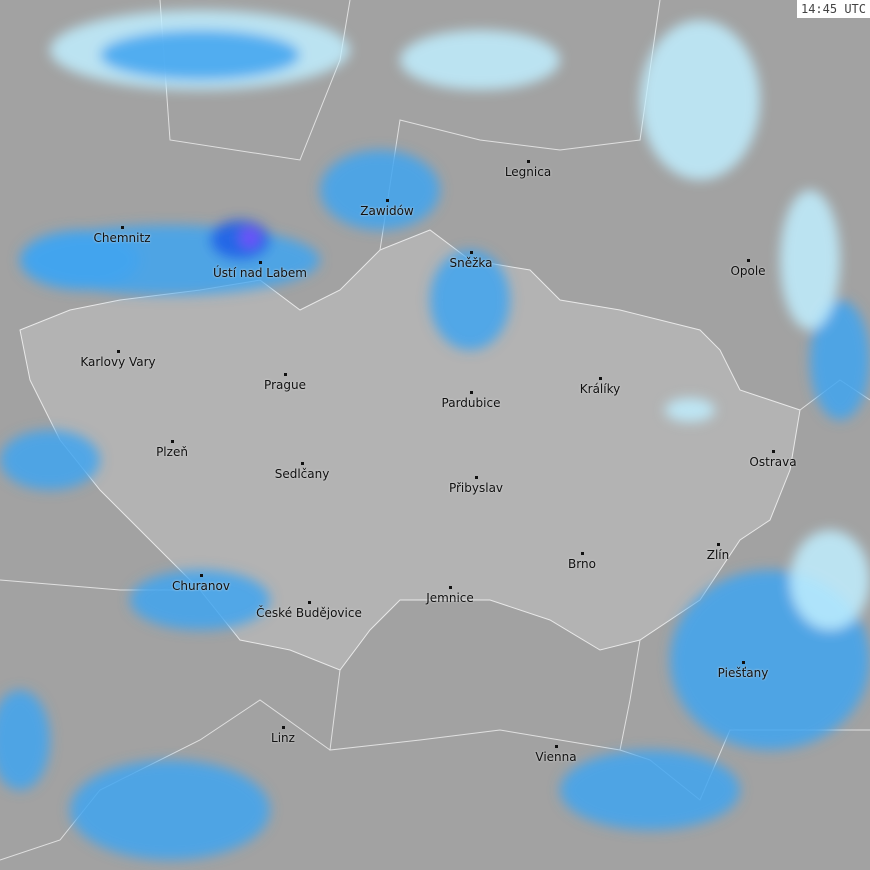  Describe the element at coordinates (118, 362) in the screenshot. I see `city-label: Karlovy Vary` at that location.